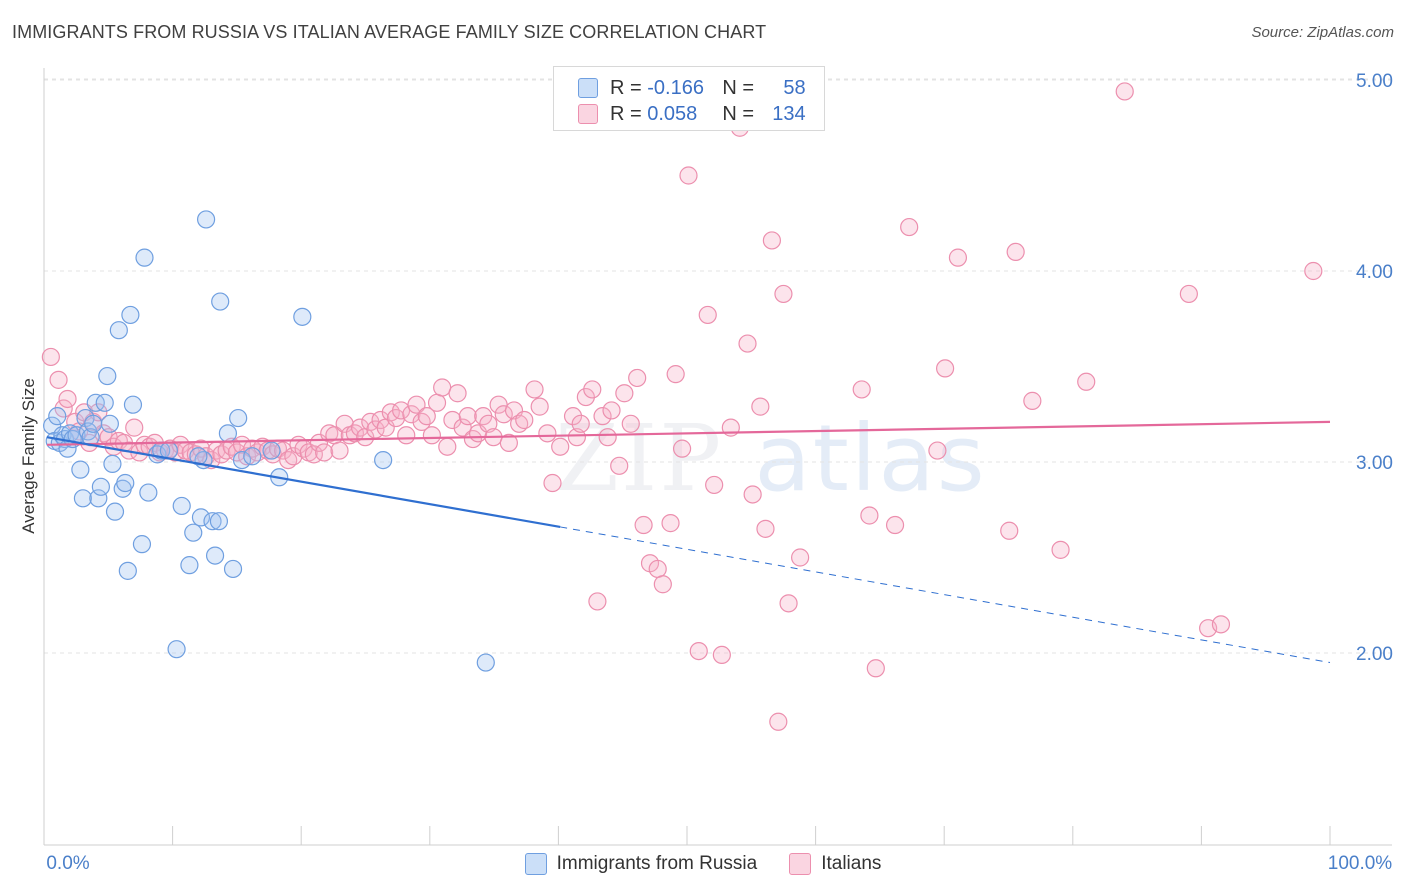 This screenshot has width=1406, height=892. Describe the element at coordinates (67, 863) in the screenshot. I see `x-tick-label-min: 0.0%` at that location.